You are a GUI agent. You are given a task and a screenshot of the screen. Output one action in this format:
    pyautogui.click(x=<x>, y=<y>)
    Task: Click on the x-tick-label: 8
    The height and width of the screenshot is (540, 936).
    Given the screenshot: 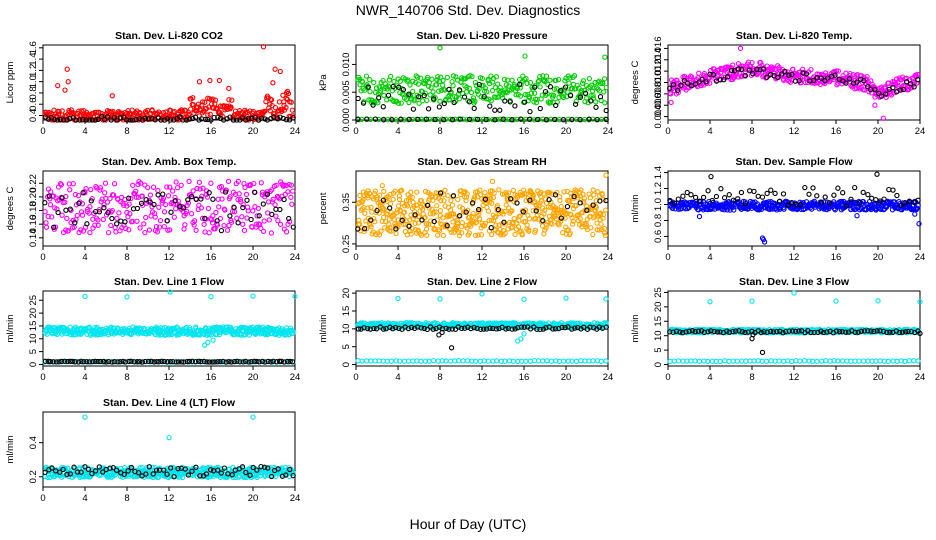 What is the action you would take?
    pyautogui.click(x=439, y=131)
    